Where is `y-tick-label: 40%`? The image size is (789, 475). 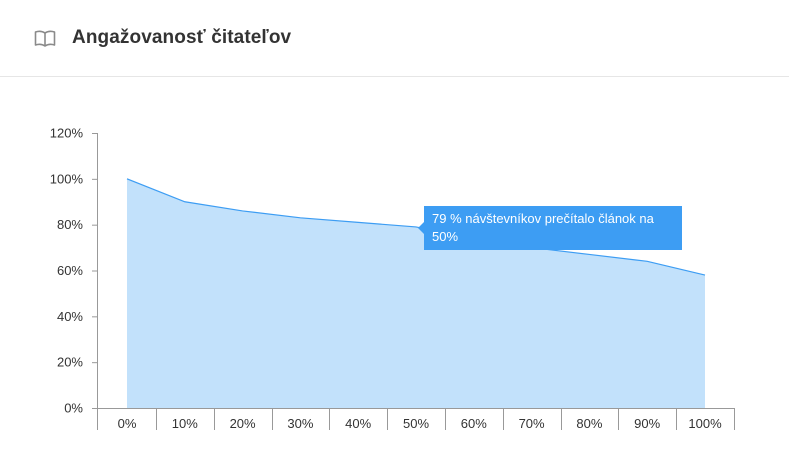
y-tick-label: 40% is located at coordinates (70, 316).